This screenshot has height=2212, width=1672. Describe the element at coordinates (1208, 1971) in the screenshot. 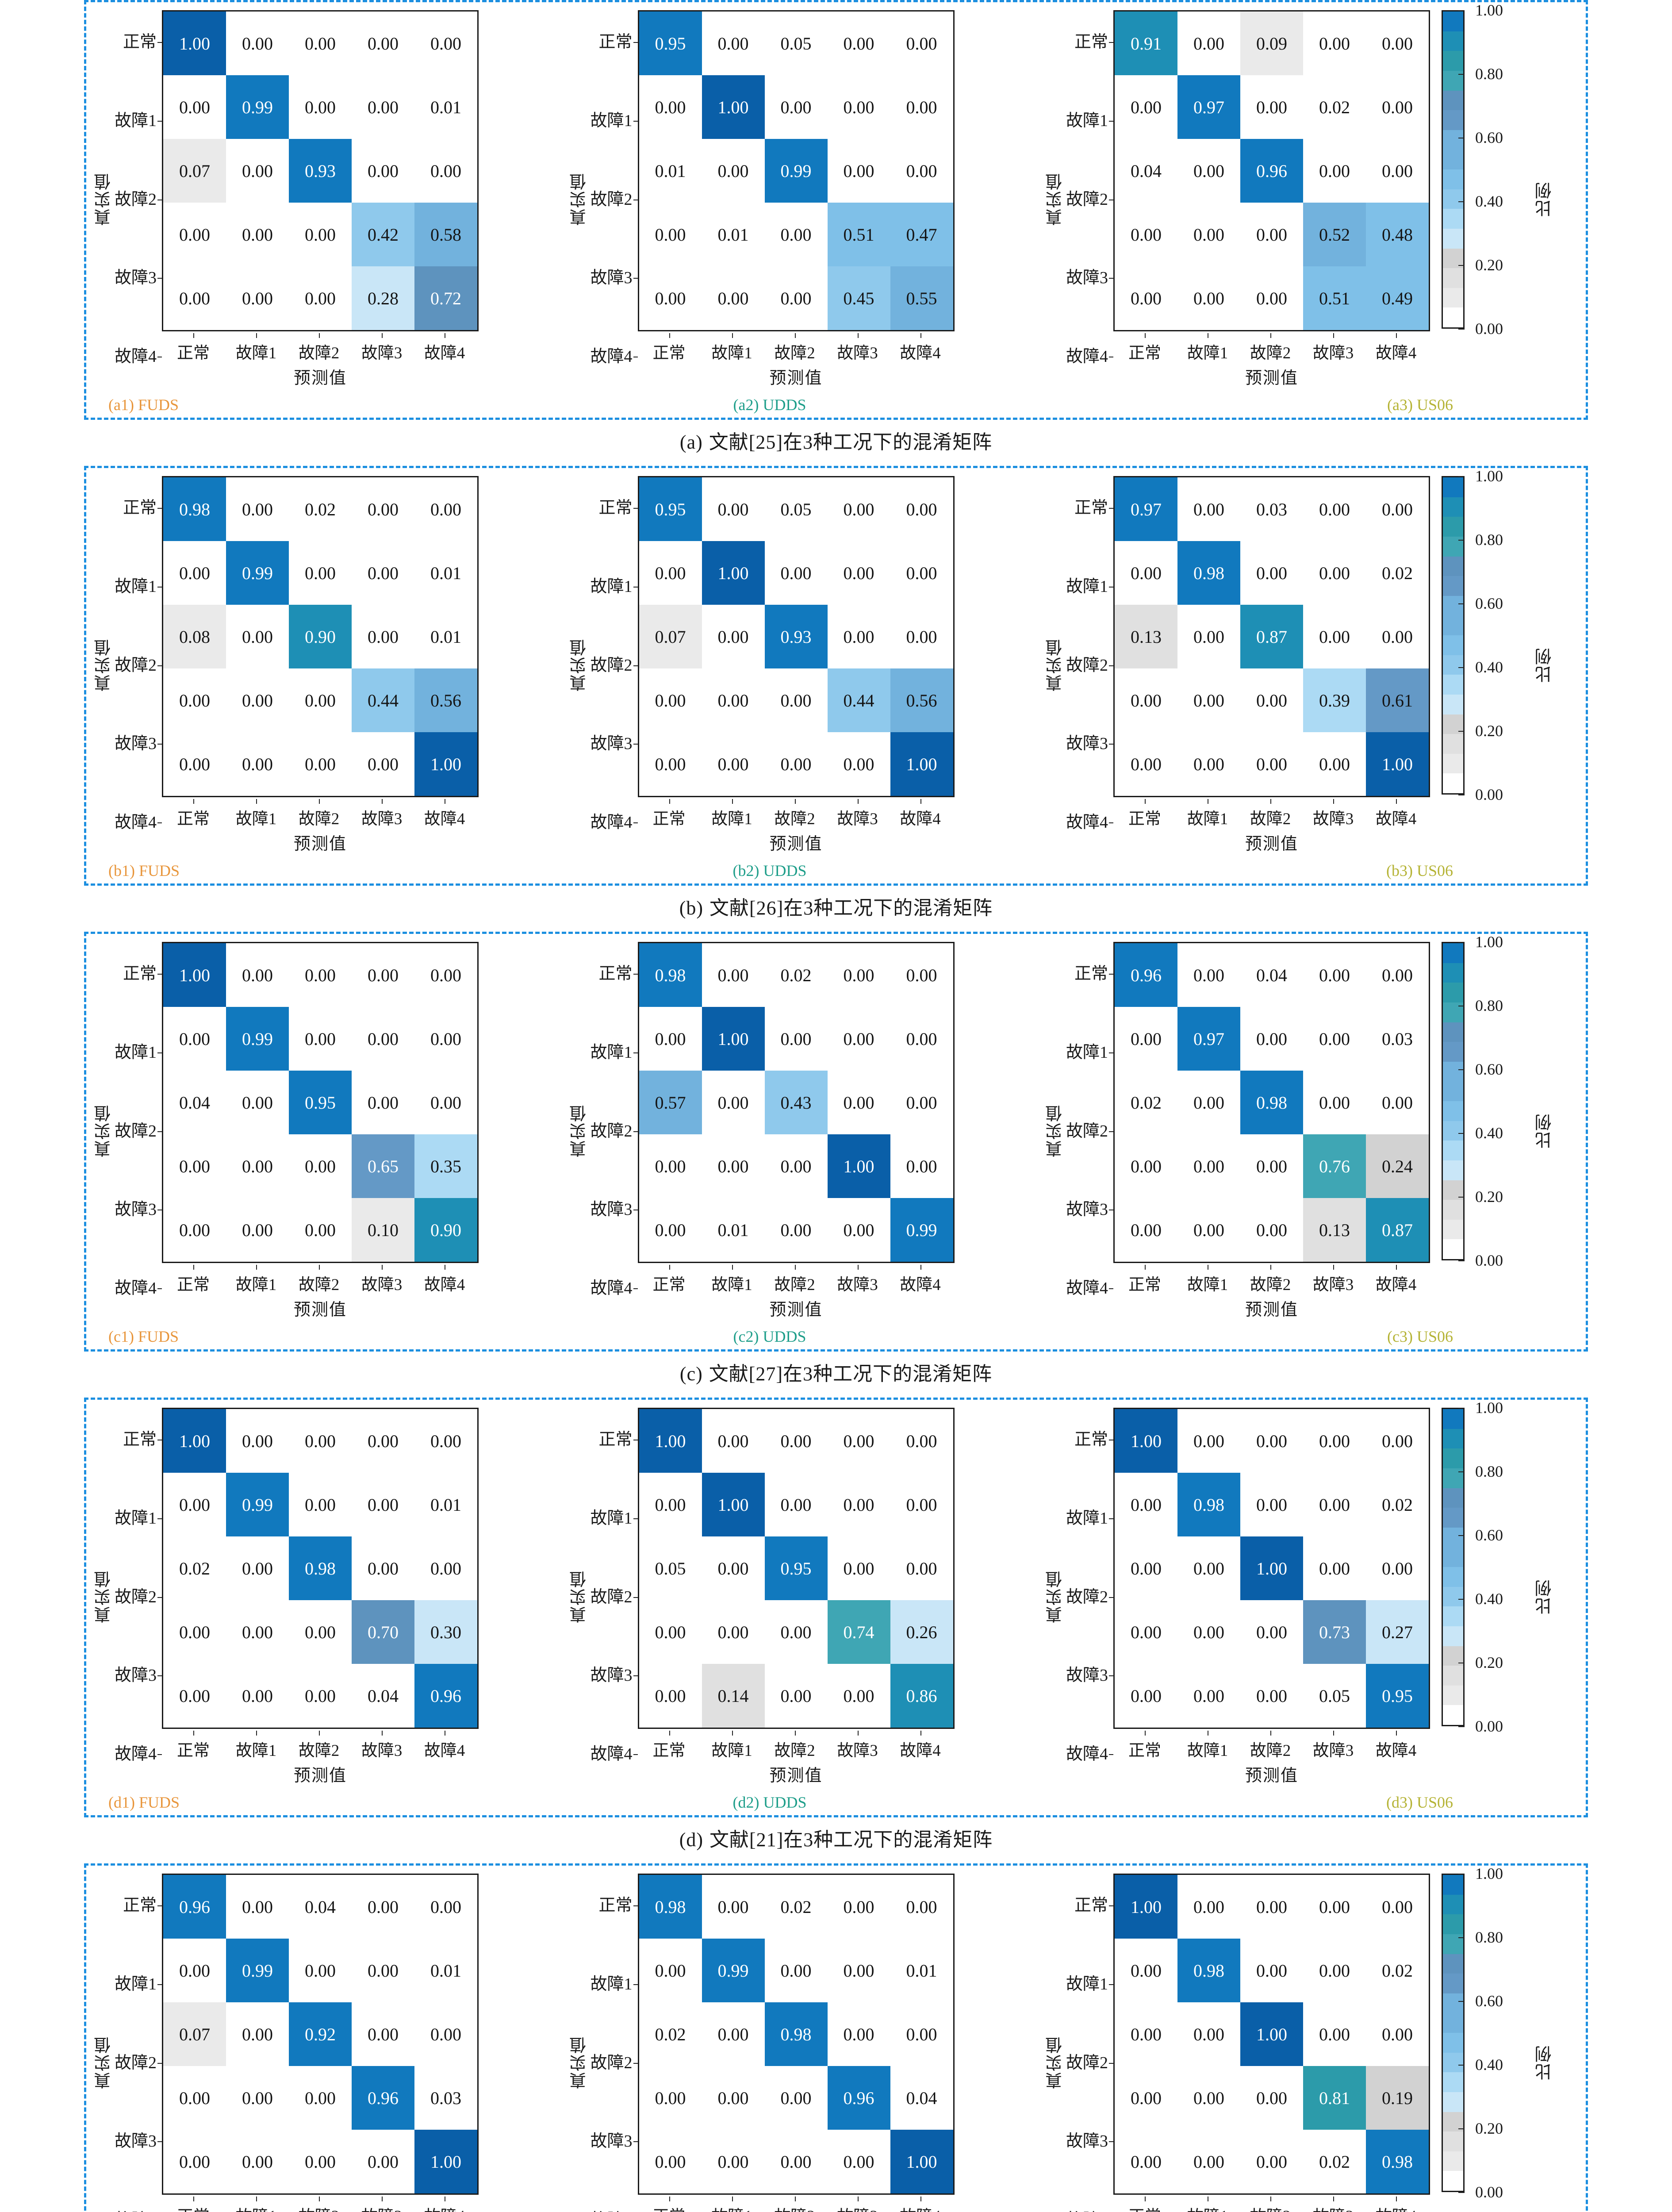

I see `matrix-cell: 0.98` at that location.